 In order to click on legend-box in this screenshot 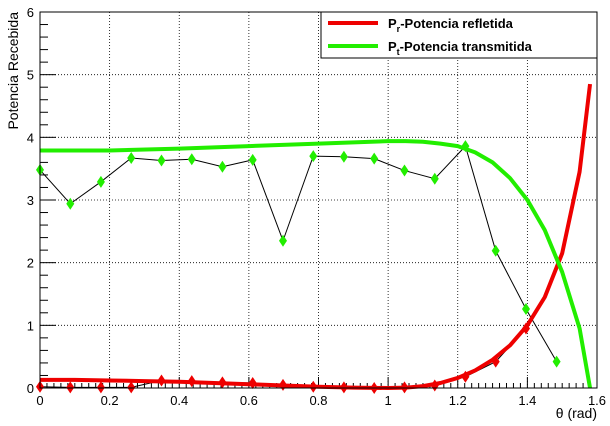, I will do `click(459, 35)`.